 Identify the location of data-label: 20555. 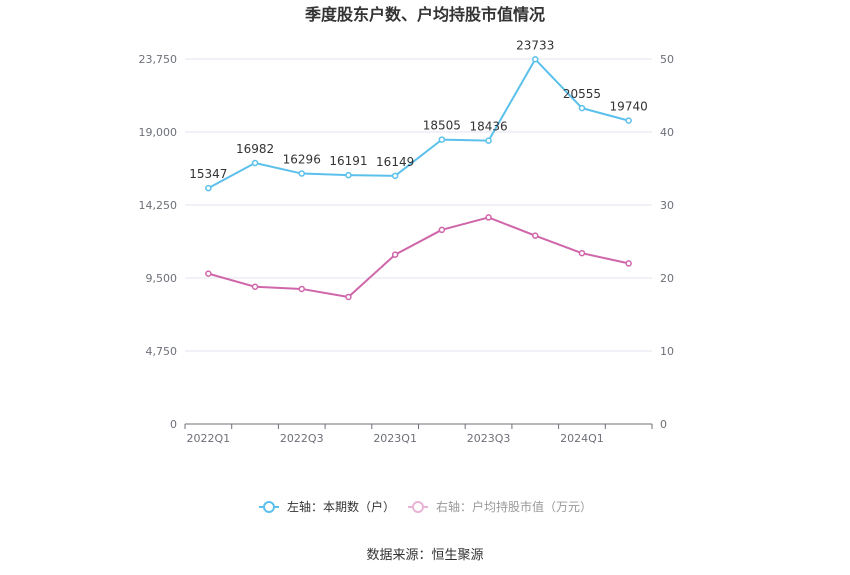
(582, 94).